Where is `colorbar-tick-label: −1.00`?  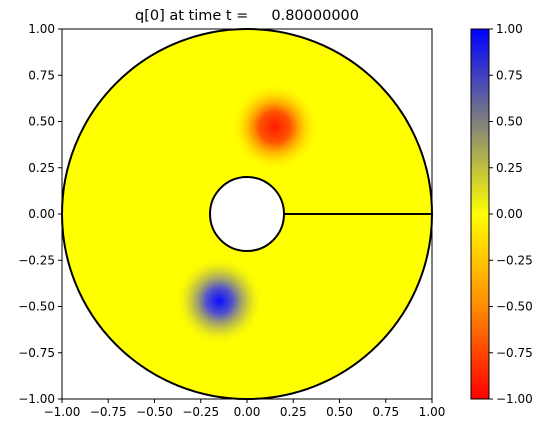 colorbar-tick-label: −1.00 is located at coordinates (514, 399).